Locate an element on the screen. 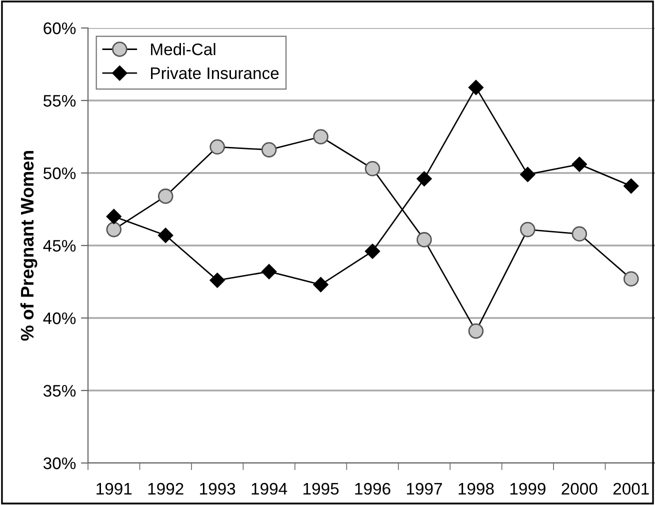 This screenshot has width=655, height=505. x-tick-label: 1999 is located at coordinates (528, 488).